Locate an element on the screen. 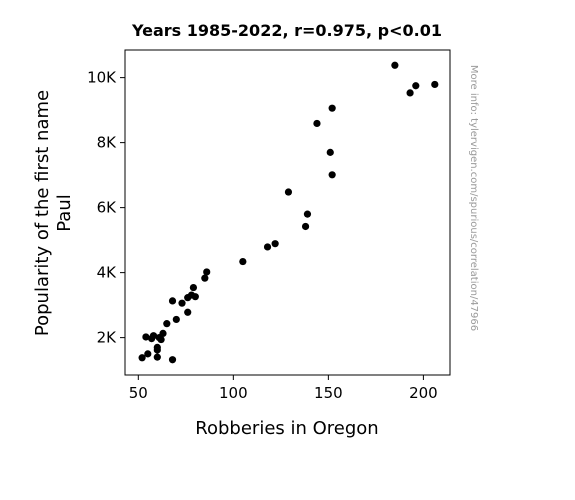 This screenshot has height=500, width=575. x-axis-label: Robberies in Oregon is located at coordinates (286, 428).